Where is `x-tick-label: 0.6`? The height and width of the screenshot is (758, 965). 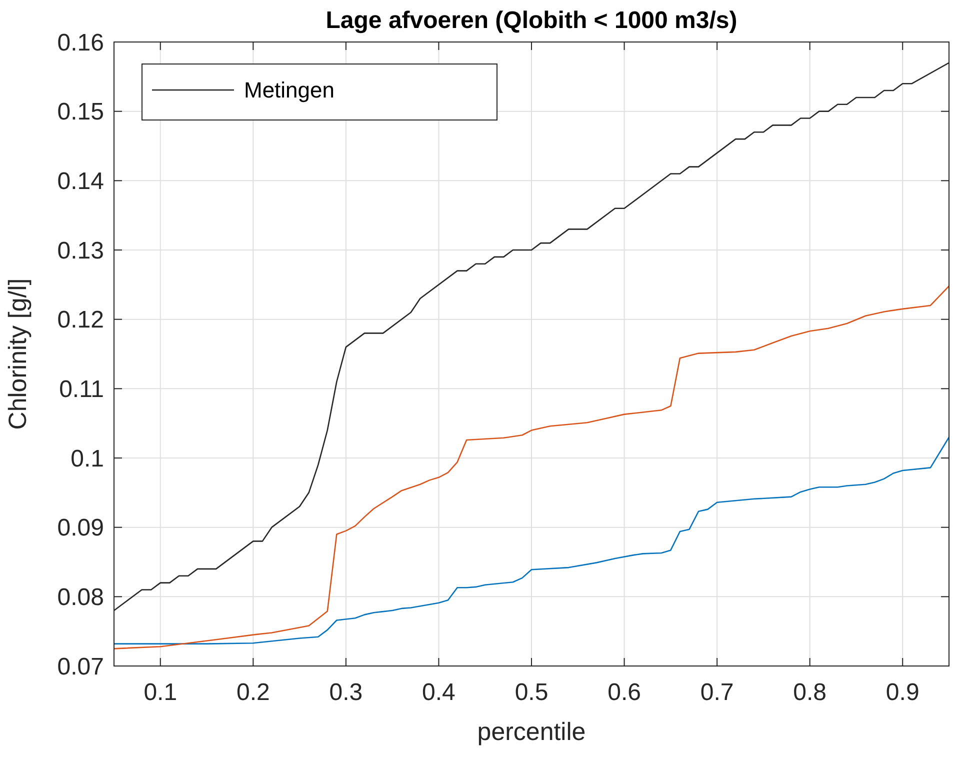
x-tick-label: 0.6 is located at coordinates (624, 692).